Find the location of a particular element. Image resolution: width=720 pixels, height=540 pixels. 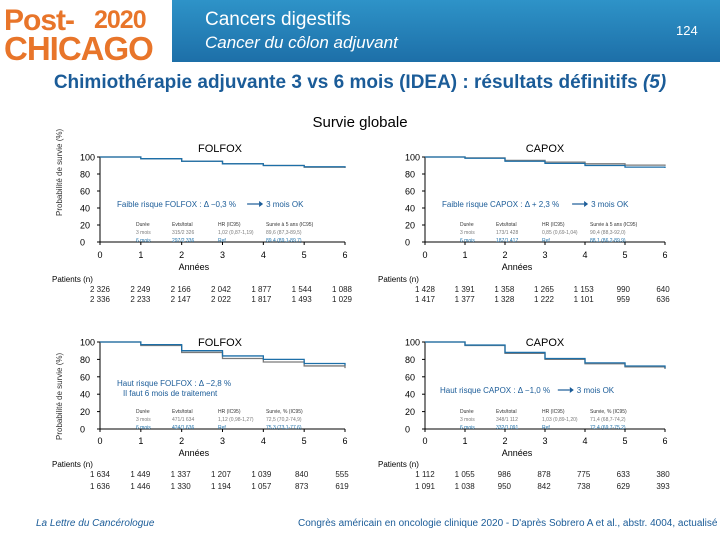

capox-low-at-risk-value: 1 265 is located at coordinates (544, 289).